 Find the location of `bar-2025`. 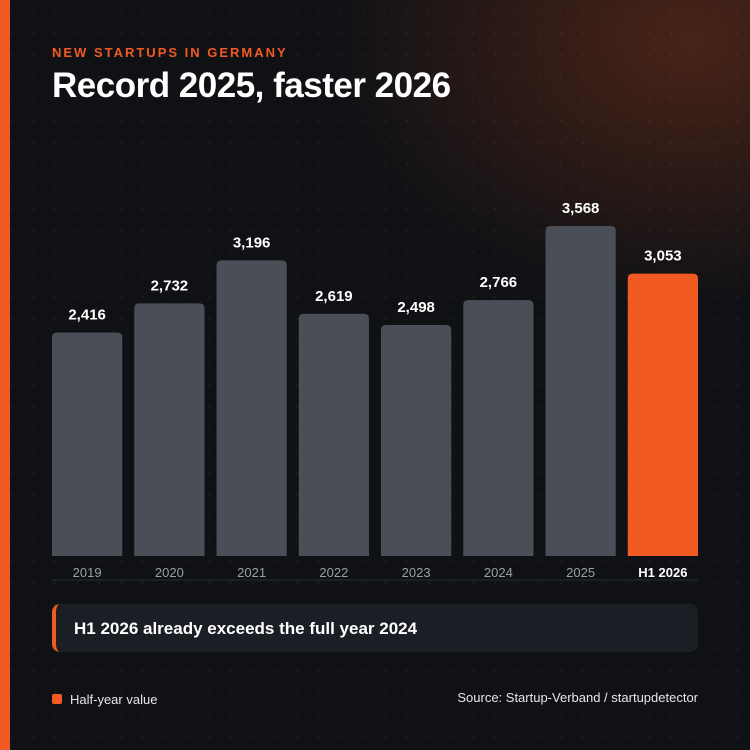

bar-2025 is located at coordinates (580, 391).